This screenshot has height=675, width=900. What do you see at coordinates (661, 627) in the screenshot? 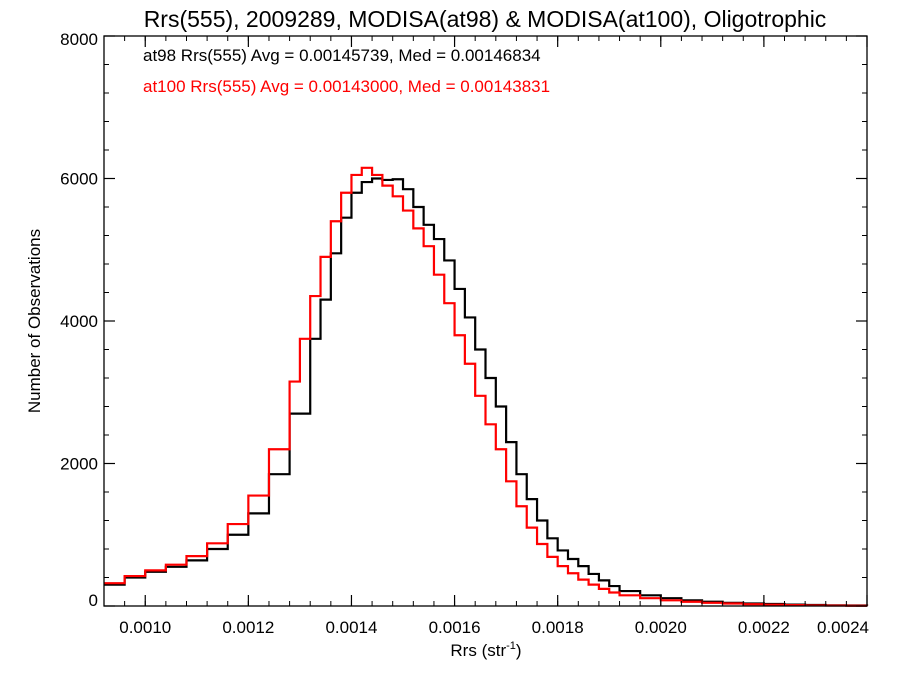
I see `x-tick-label: 0.0020` at bounding box center [661, 627].